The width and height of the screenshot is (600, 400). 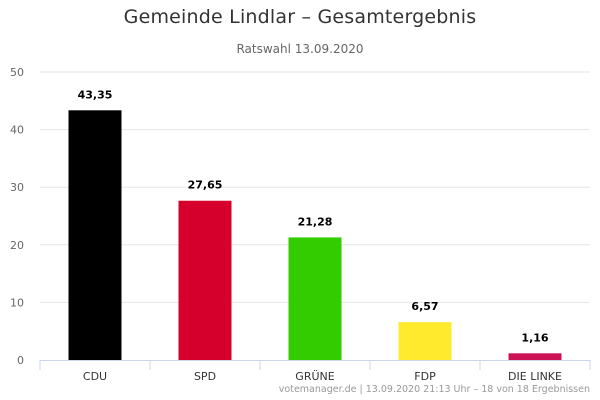 What do you see at coordinates (300, 17) in the screenshot?
I see `chart-title: Gemeinde Lindlar – Gesamtergebnis` at bounding box center [300, 17].